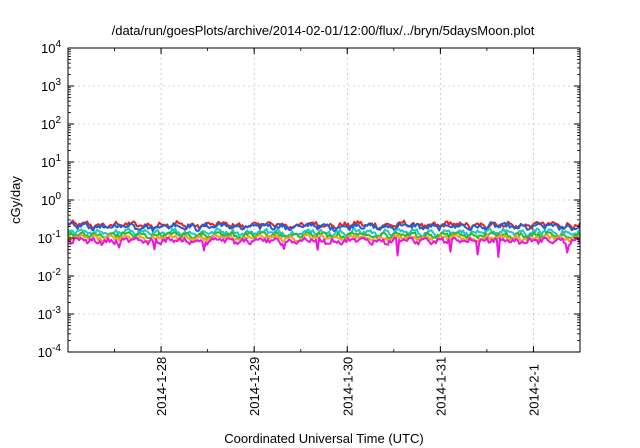  What do you see at coordinates (50, 351) in the screenshot?
I see `y-tick-label: 10⁻⁴` at bounding box center [50, 351].